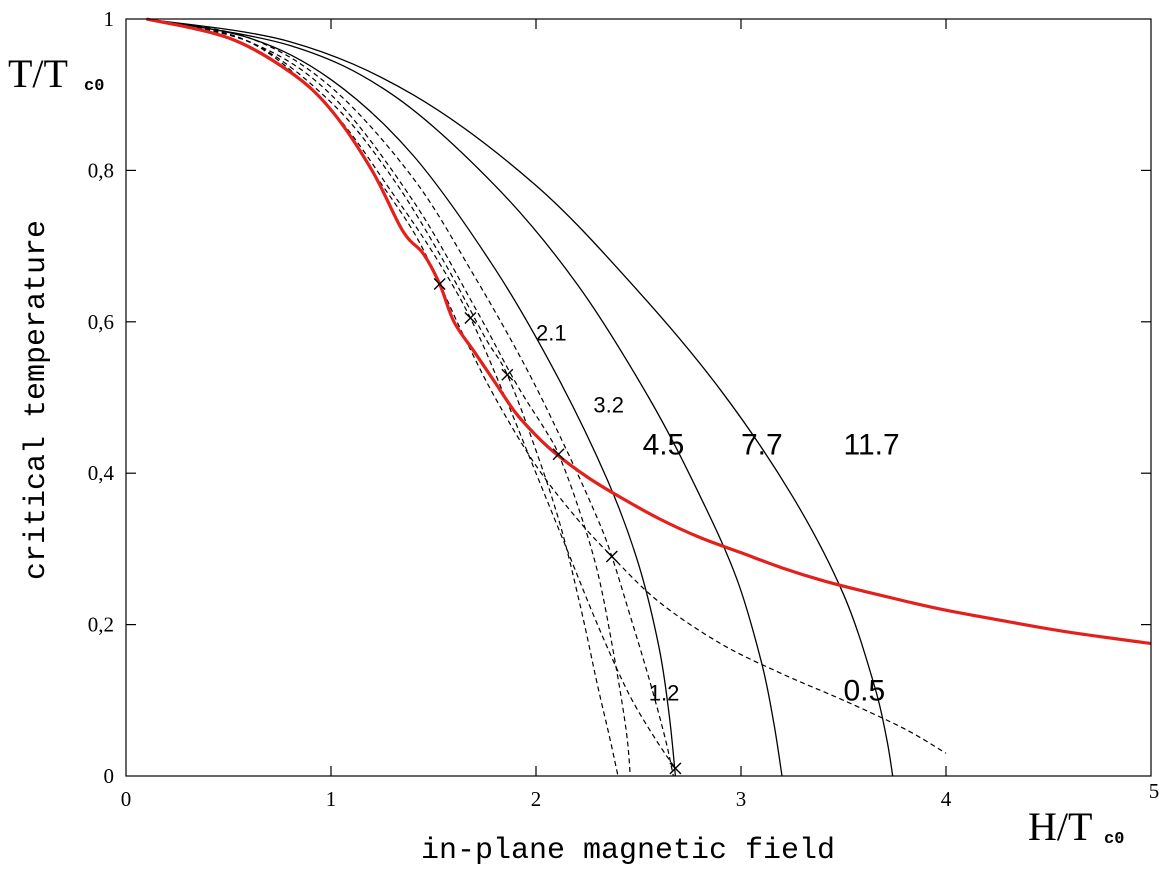 The width and height of the screenshot is (1164, 871). I want to click on x-unit-label: H/T c0, so click(1076, 826).